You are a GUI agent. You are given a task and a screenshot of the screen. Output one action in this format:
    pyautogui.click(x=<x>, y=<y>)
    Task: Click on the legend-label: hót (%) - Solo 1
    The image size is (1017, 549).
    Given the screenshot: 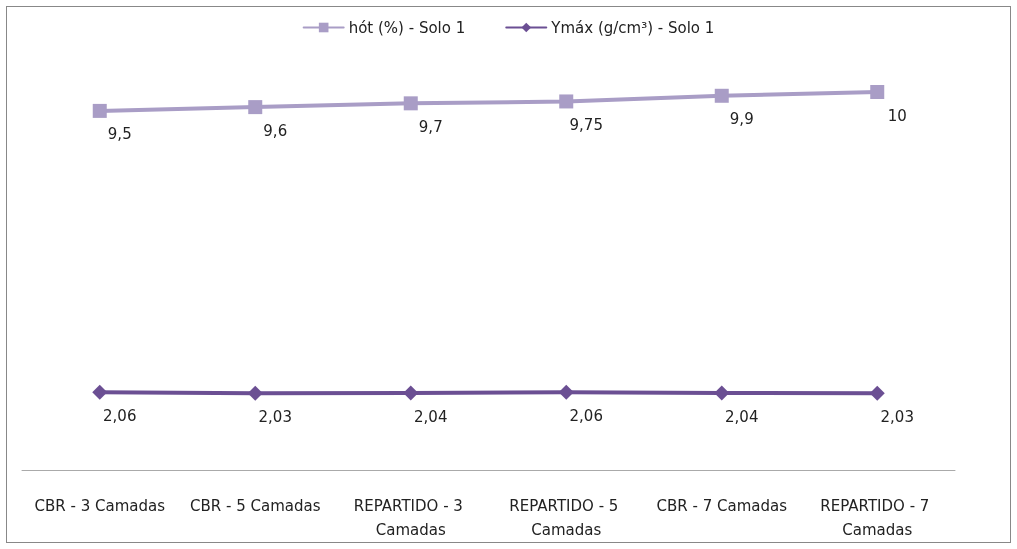 What is the action you would take?
    pyautogui.click(x=407, y=27)
    